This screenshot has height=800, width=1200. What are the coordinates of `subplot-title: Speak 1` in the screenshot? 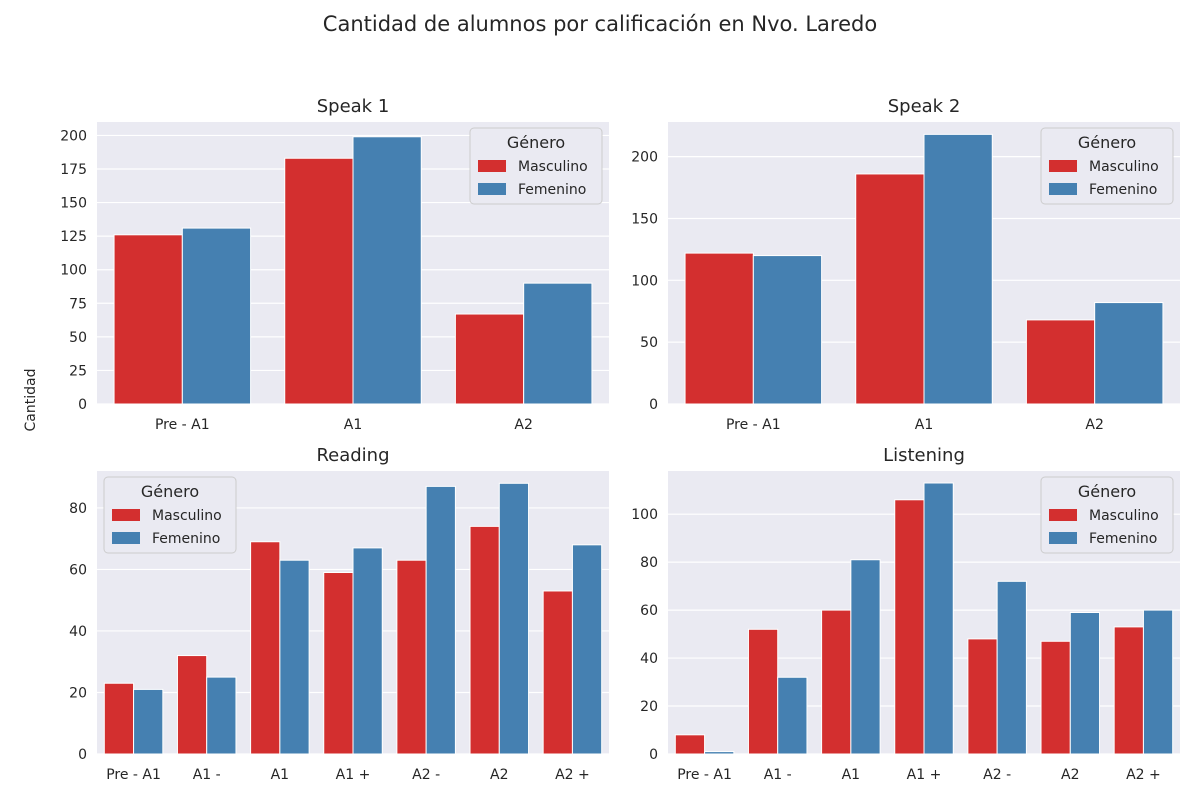 It's located at (353, 106).